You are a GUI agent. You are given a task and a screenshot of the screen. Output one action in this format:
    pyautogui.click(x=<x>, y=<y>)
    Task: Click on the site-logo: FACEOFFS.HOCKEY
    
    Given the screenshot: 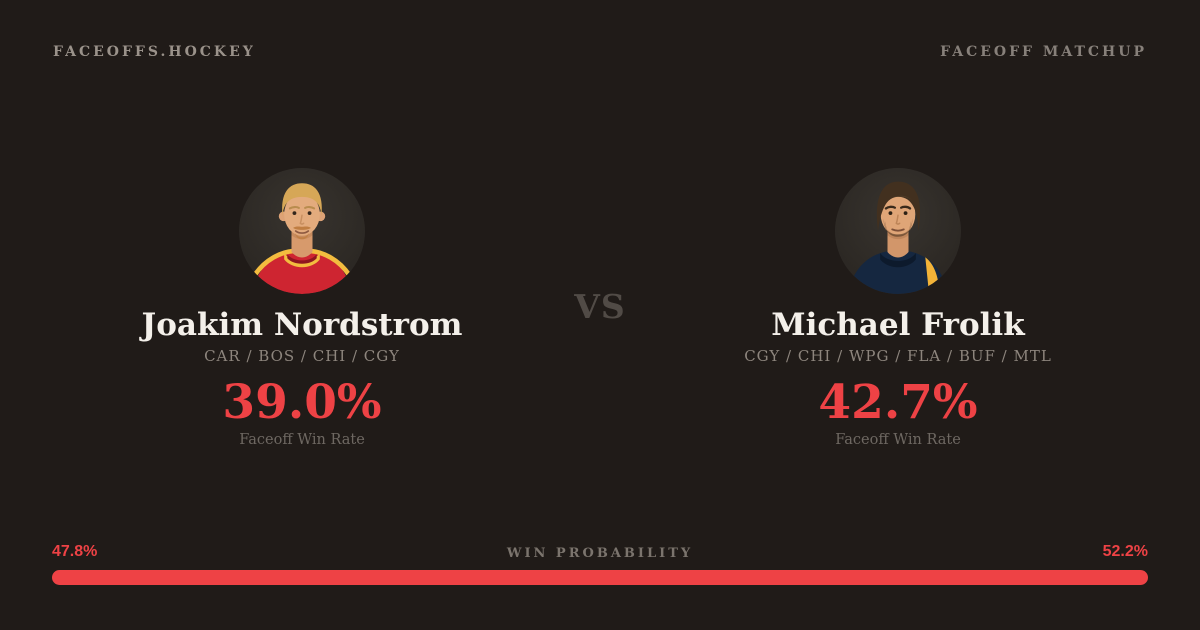 What is the action you would take?
    pyautogui.click(x=154, y=52)
    